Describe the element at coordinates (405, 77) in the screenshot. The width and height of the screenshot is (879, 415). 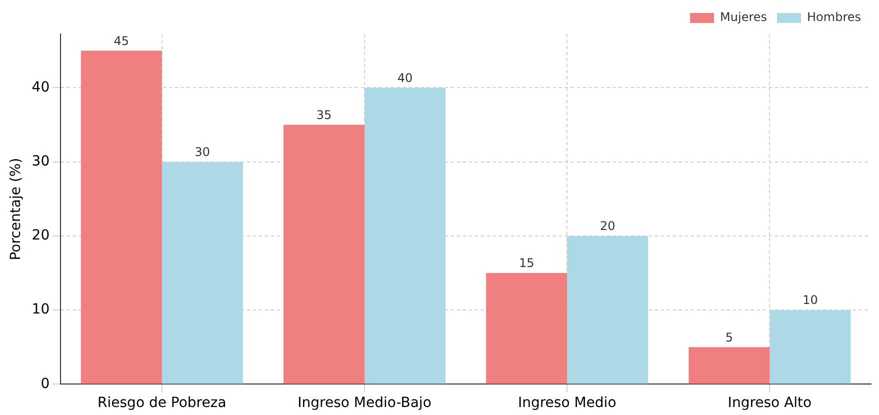
I see `data-label: 40` at that location.